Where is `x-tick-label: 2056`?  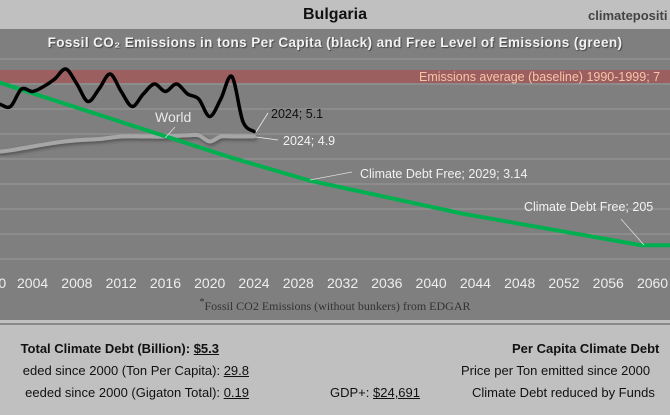
x-tick-label: 2056 is located at coordinates (608, 283).